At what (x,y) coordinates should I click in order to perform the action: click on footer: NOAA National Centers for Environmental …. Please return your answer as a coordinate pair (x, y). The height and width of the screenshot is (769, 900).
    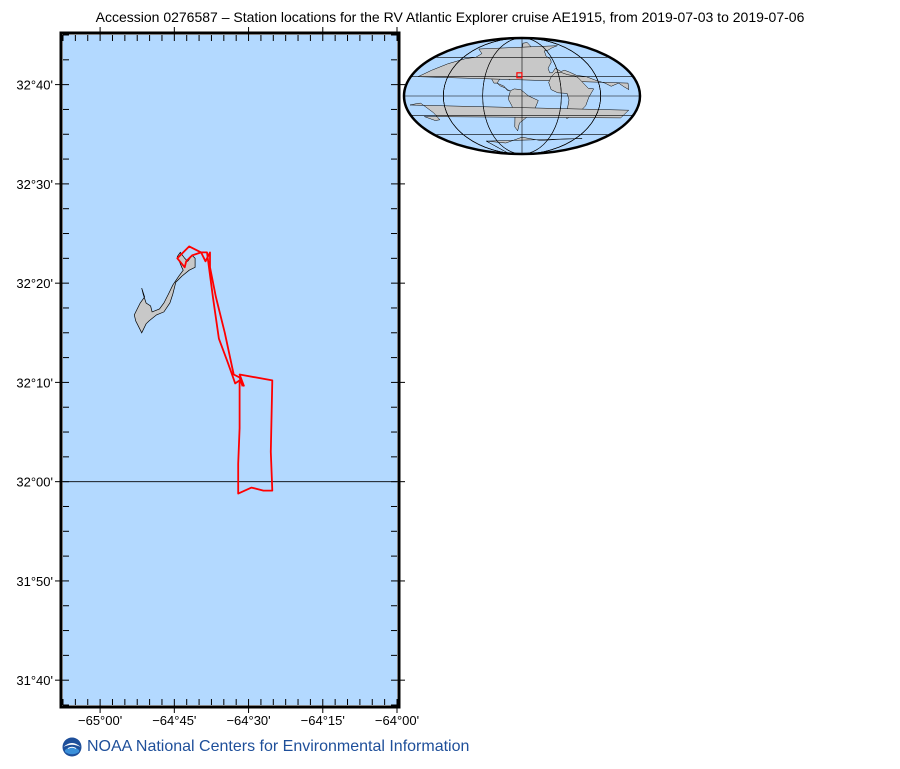
    Looking at the image, I should click on (265, 747).